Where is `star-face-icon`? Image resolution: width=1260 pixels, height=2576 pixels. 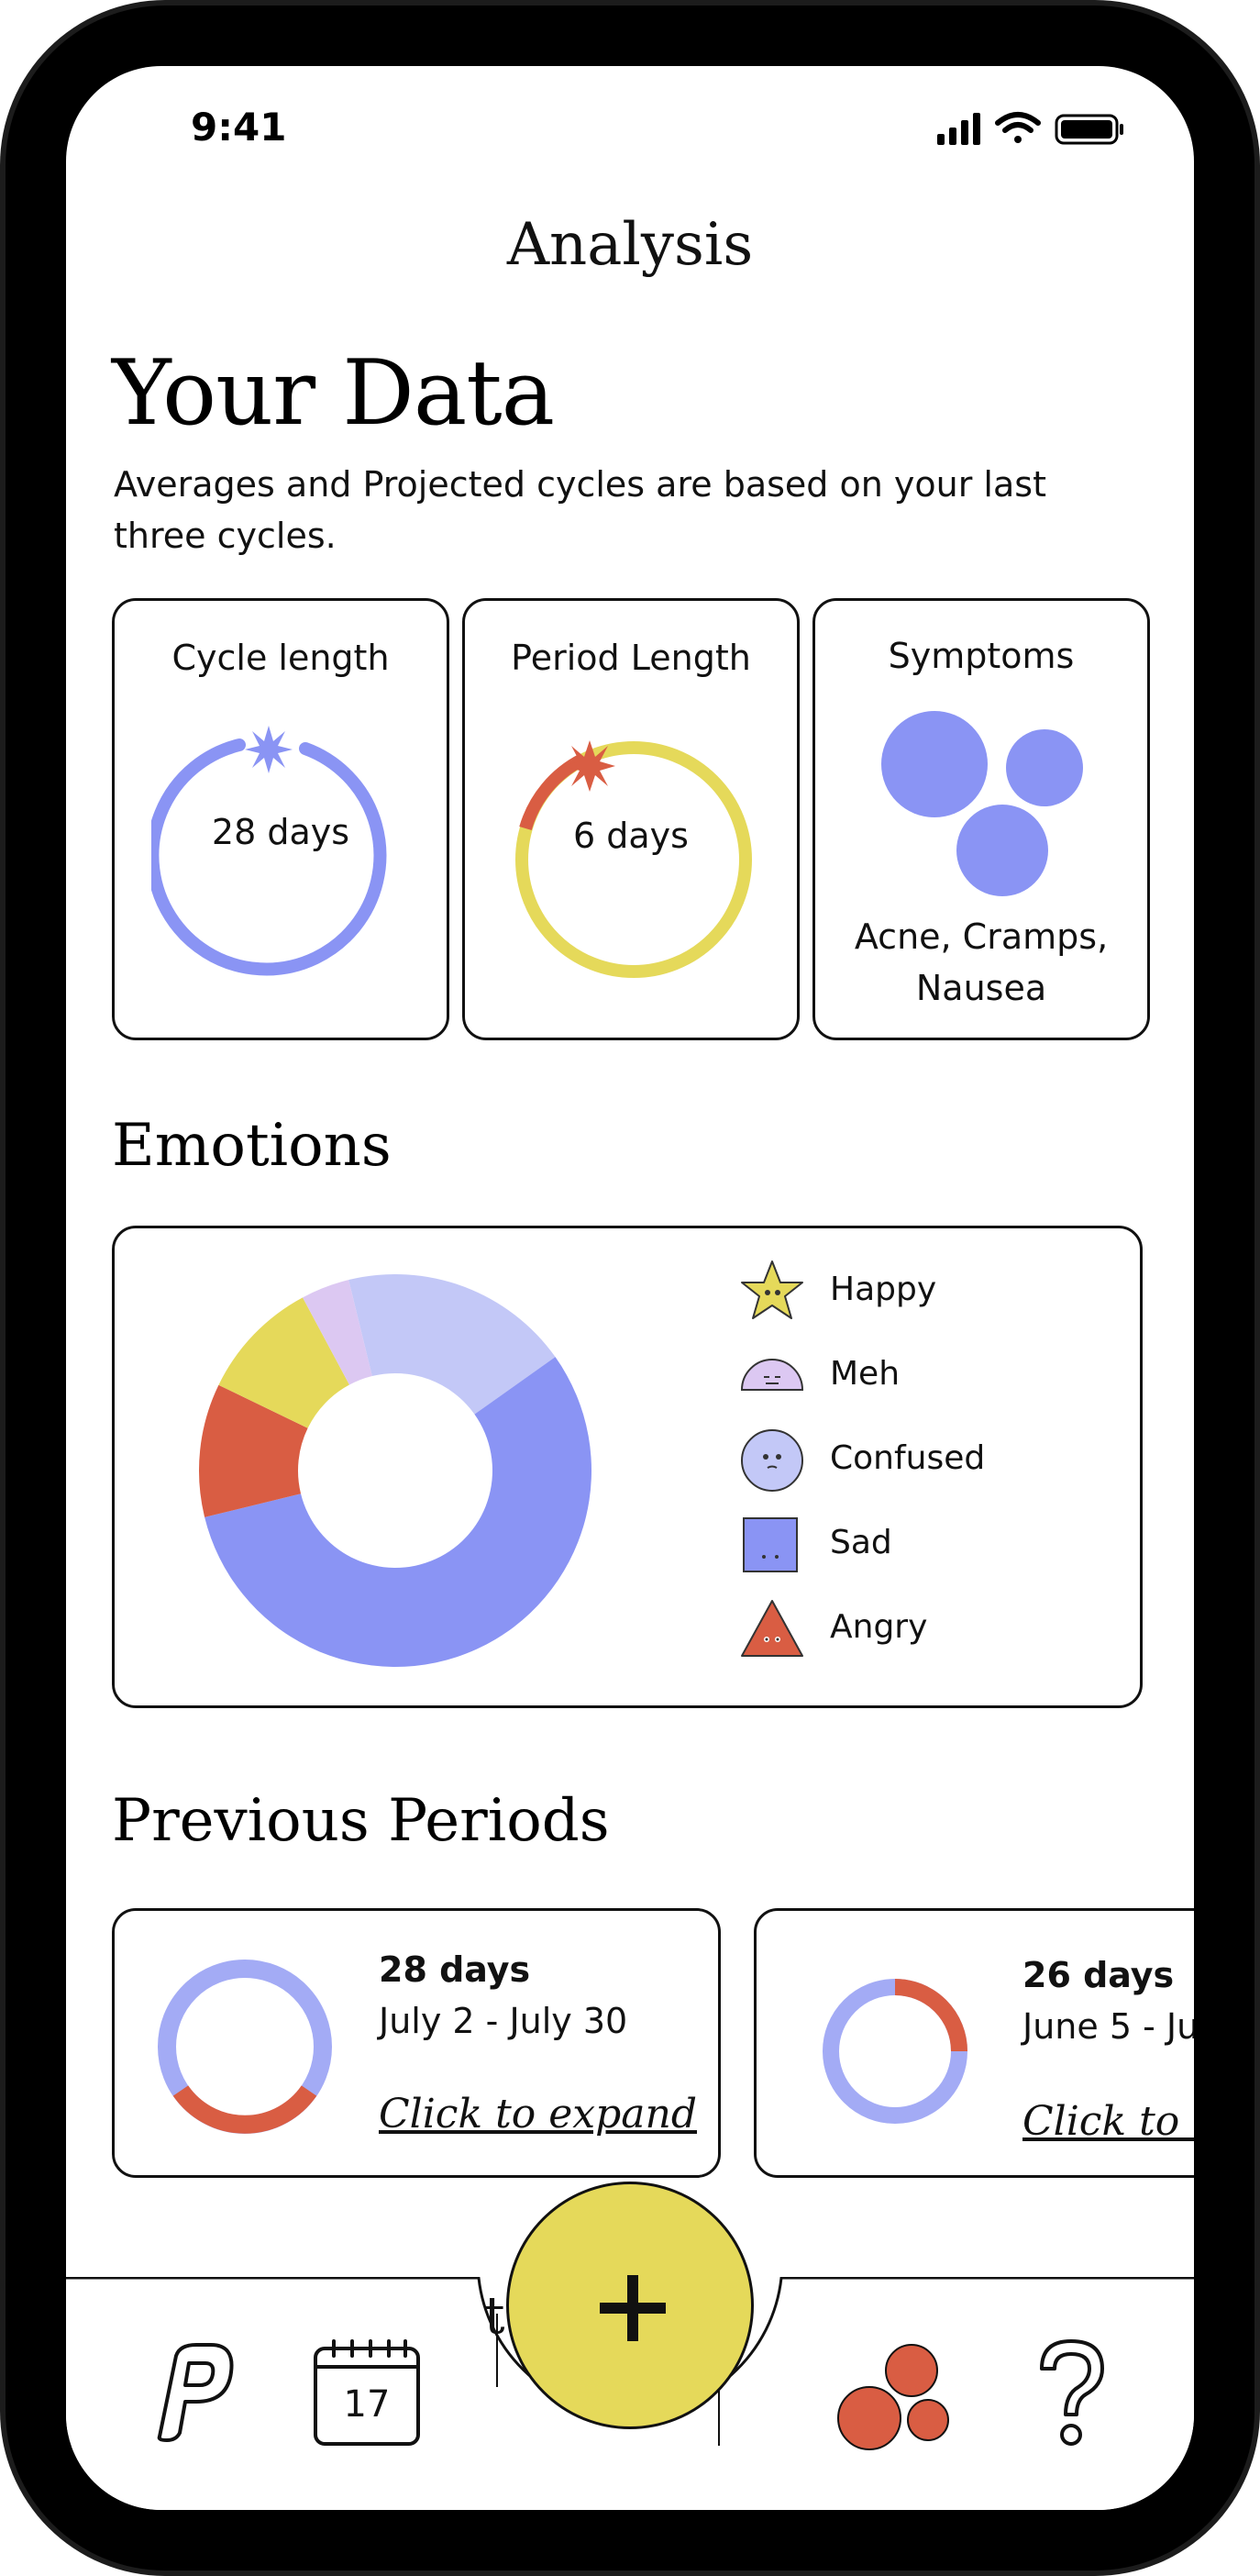
star-face-icon is located at coordinates (772, 1289).